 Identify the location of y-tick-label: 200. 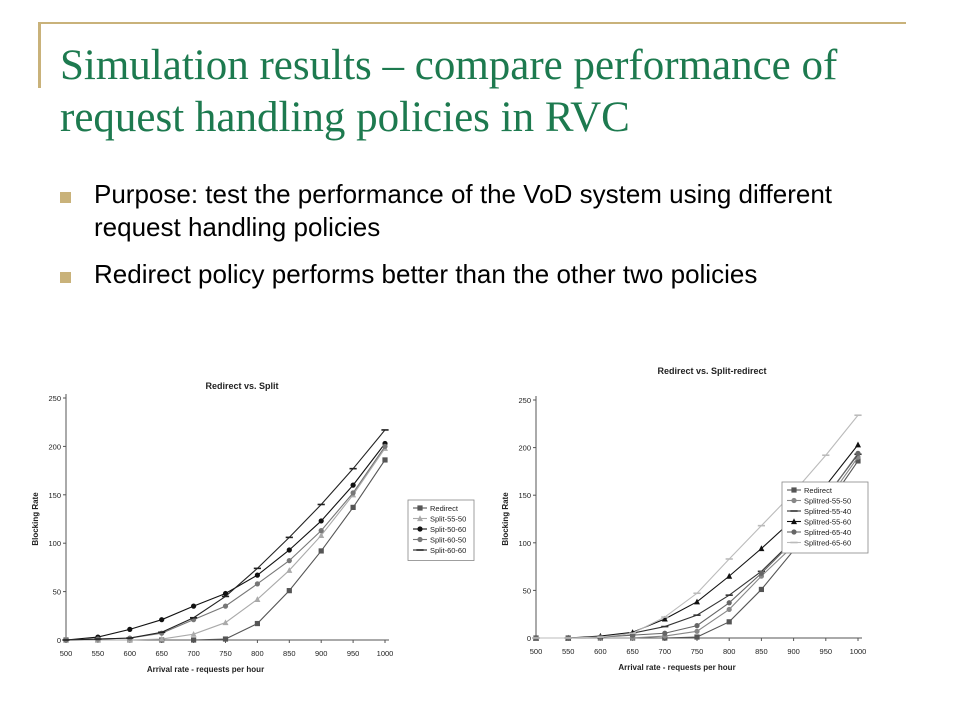
(524, 448).